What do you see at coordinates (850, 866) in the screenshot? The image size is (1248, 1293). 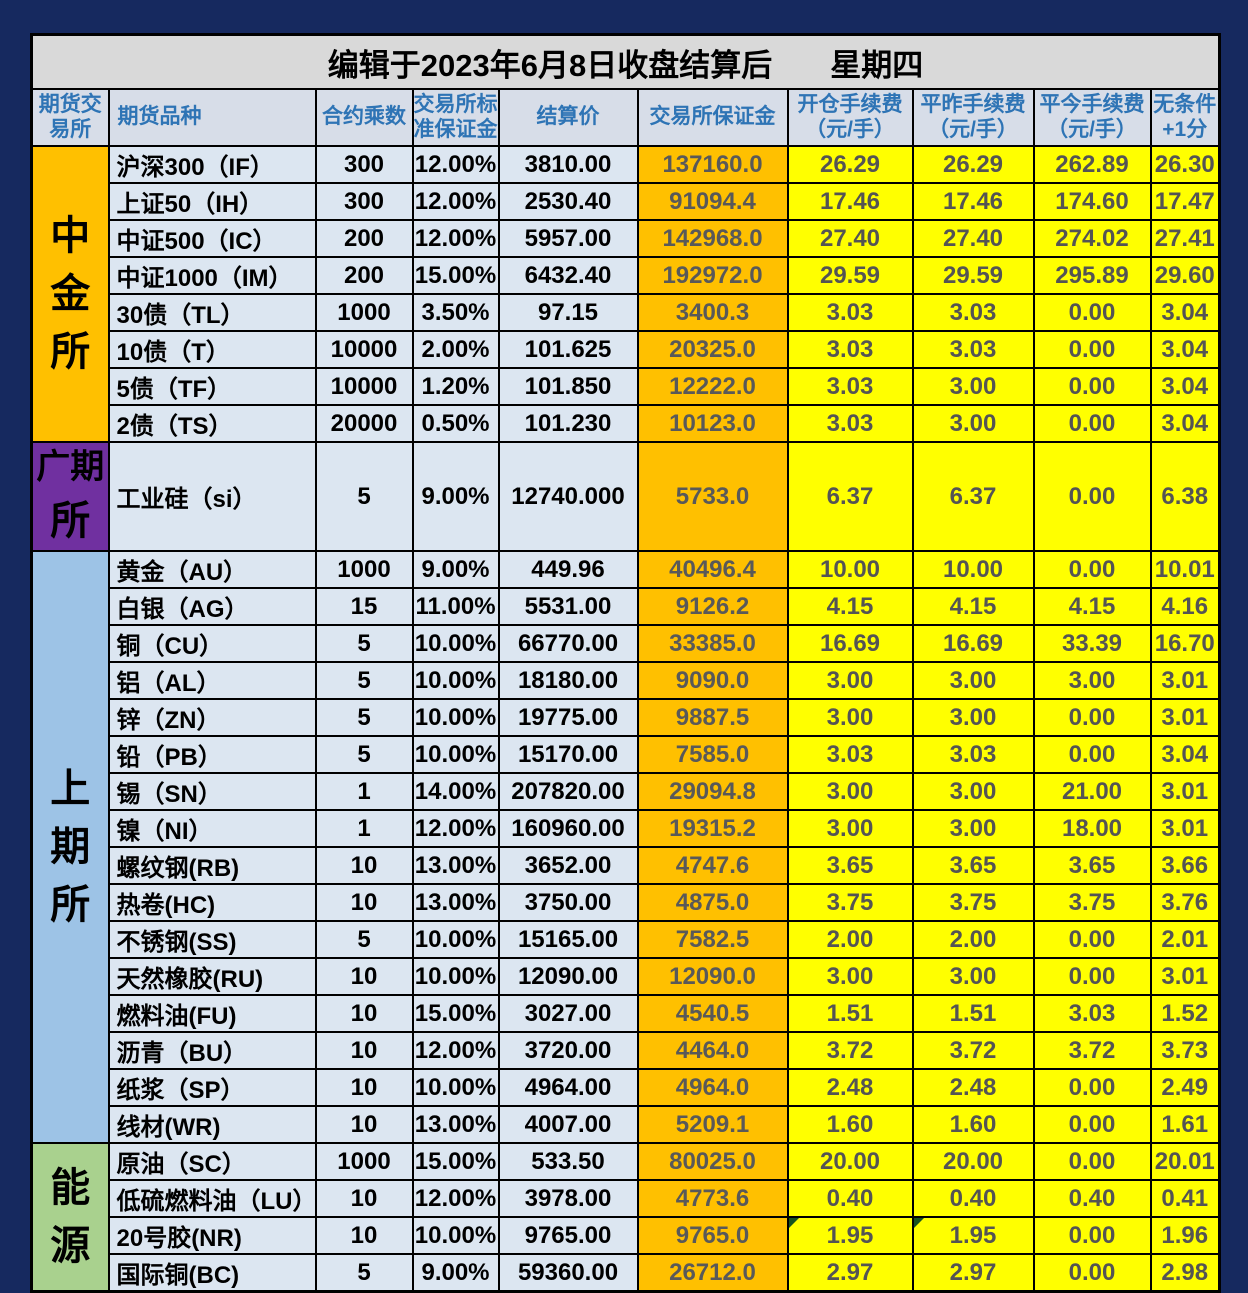 I see `cell-open_fee: 3.65` at bounding box center [850, 866].